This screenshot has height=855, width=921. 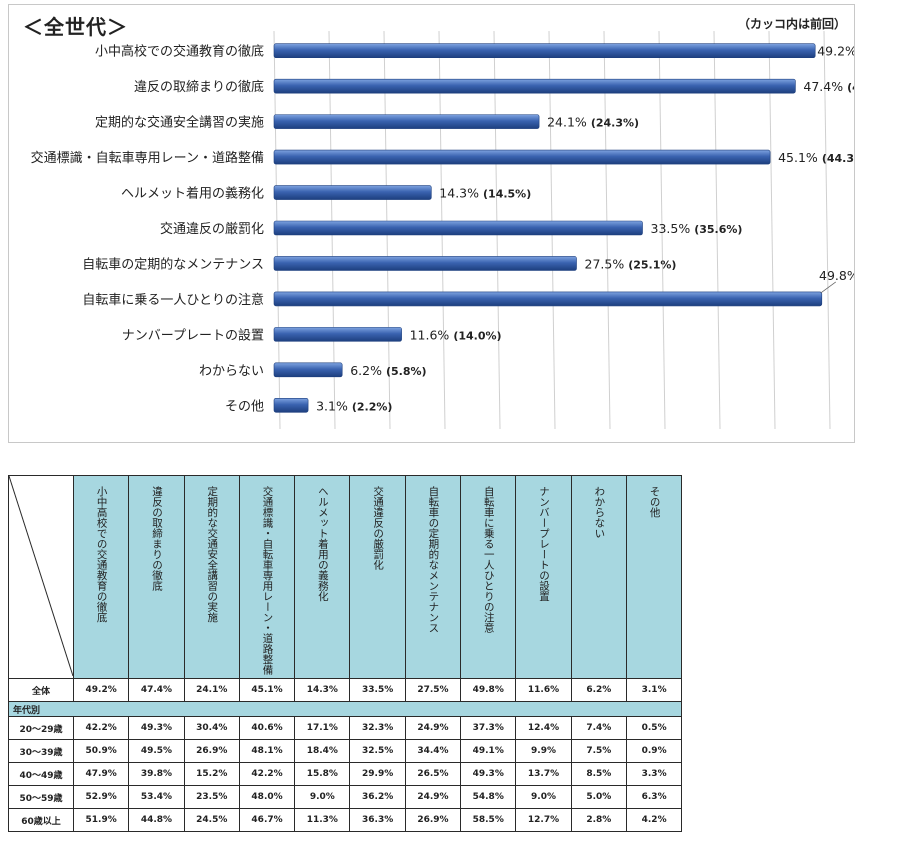 What do you see at coordinates (671, 228) in the screenshot?
I see `value-label: 33.5%` at bounding box center [671, 228].